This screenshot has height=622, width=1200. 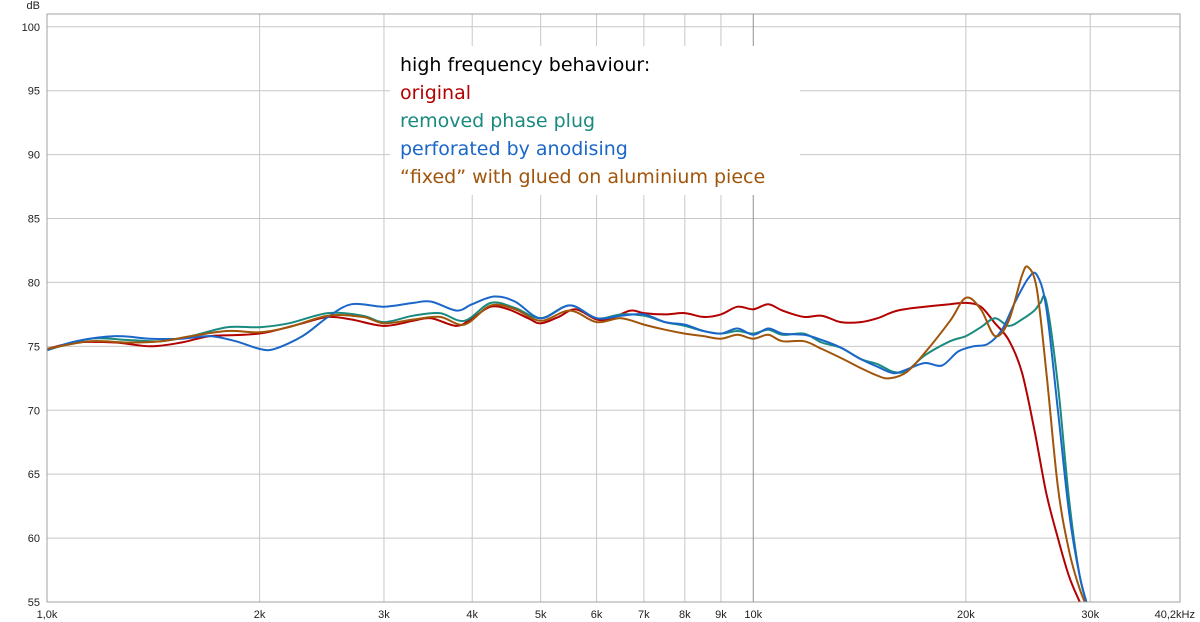 What do you see at coordinates (541, 615) in the screenshot?
I see `x-tick-label: 5k` at bounding box center [541, 615].